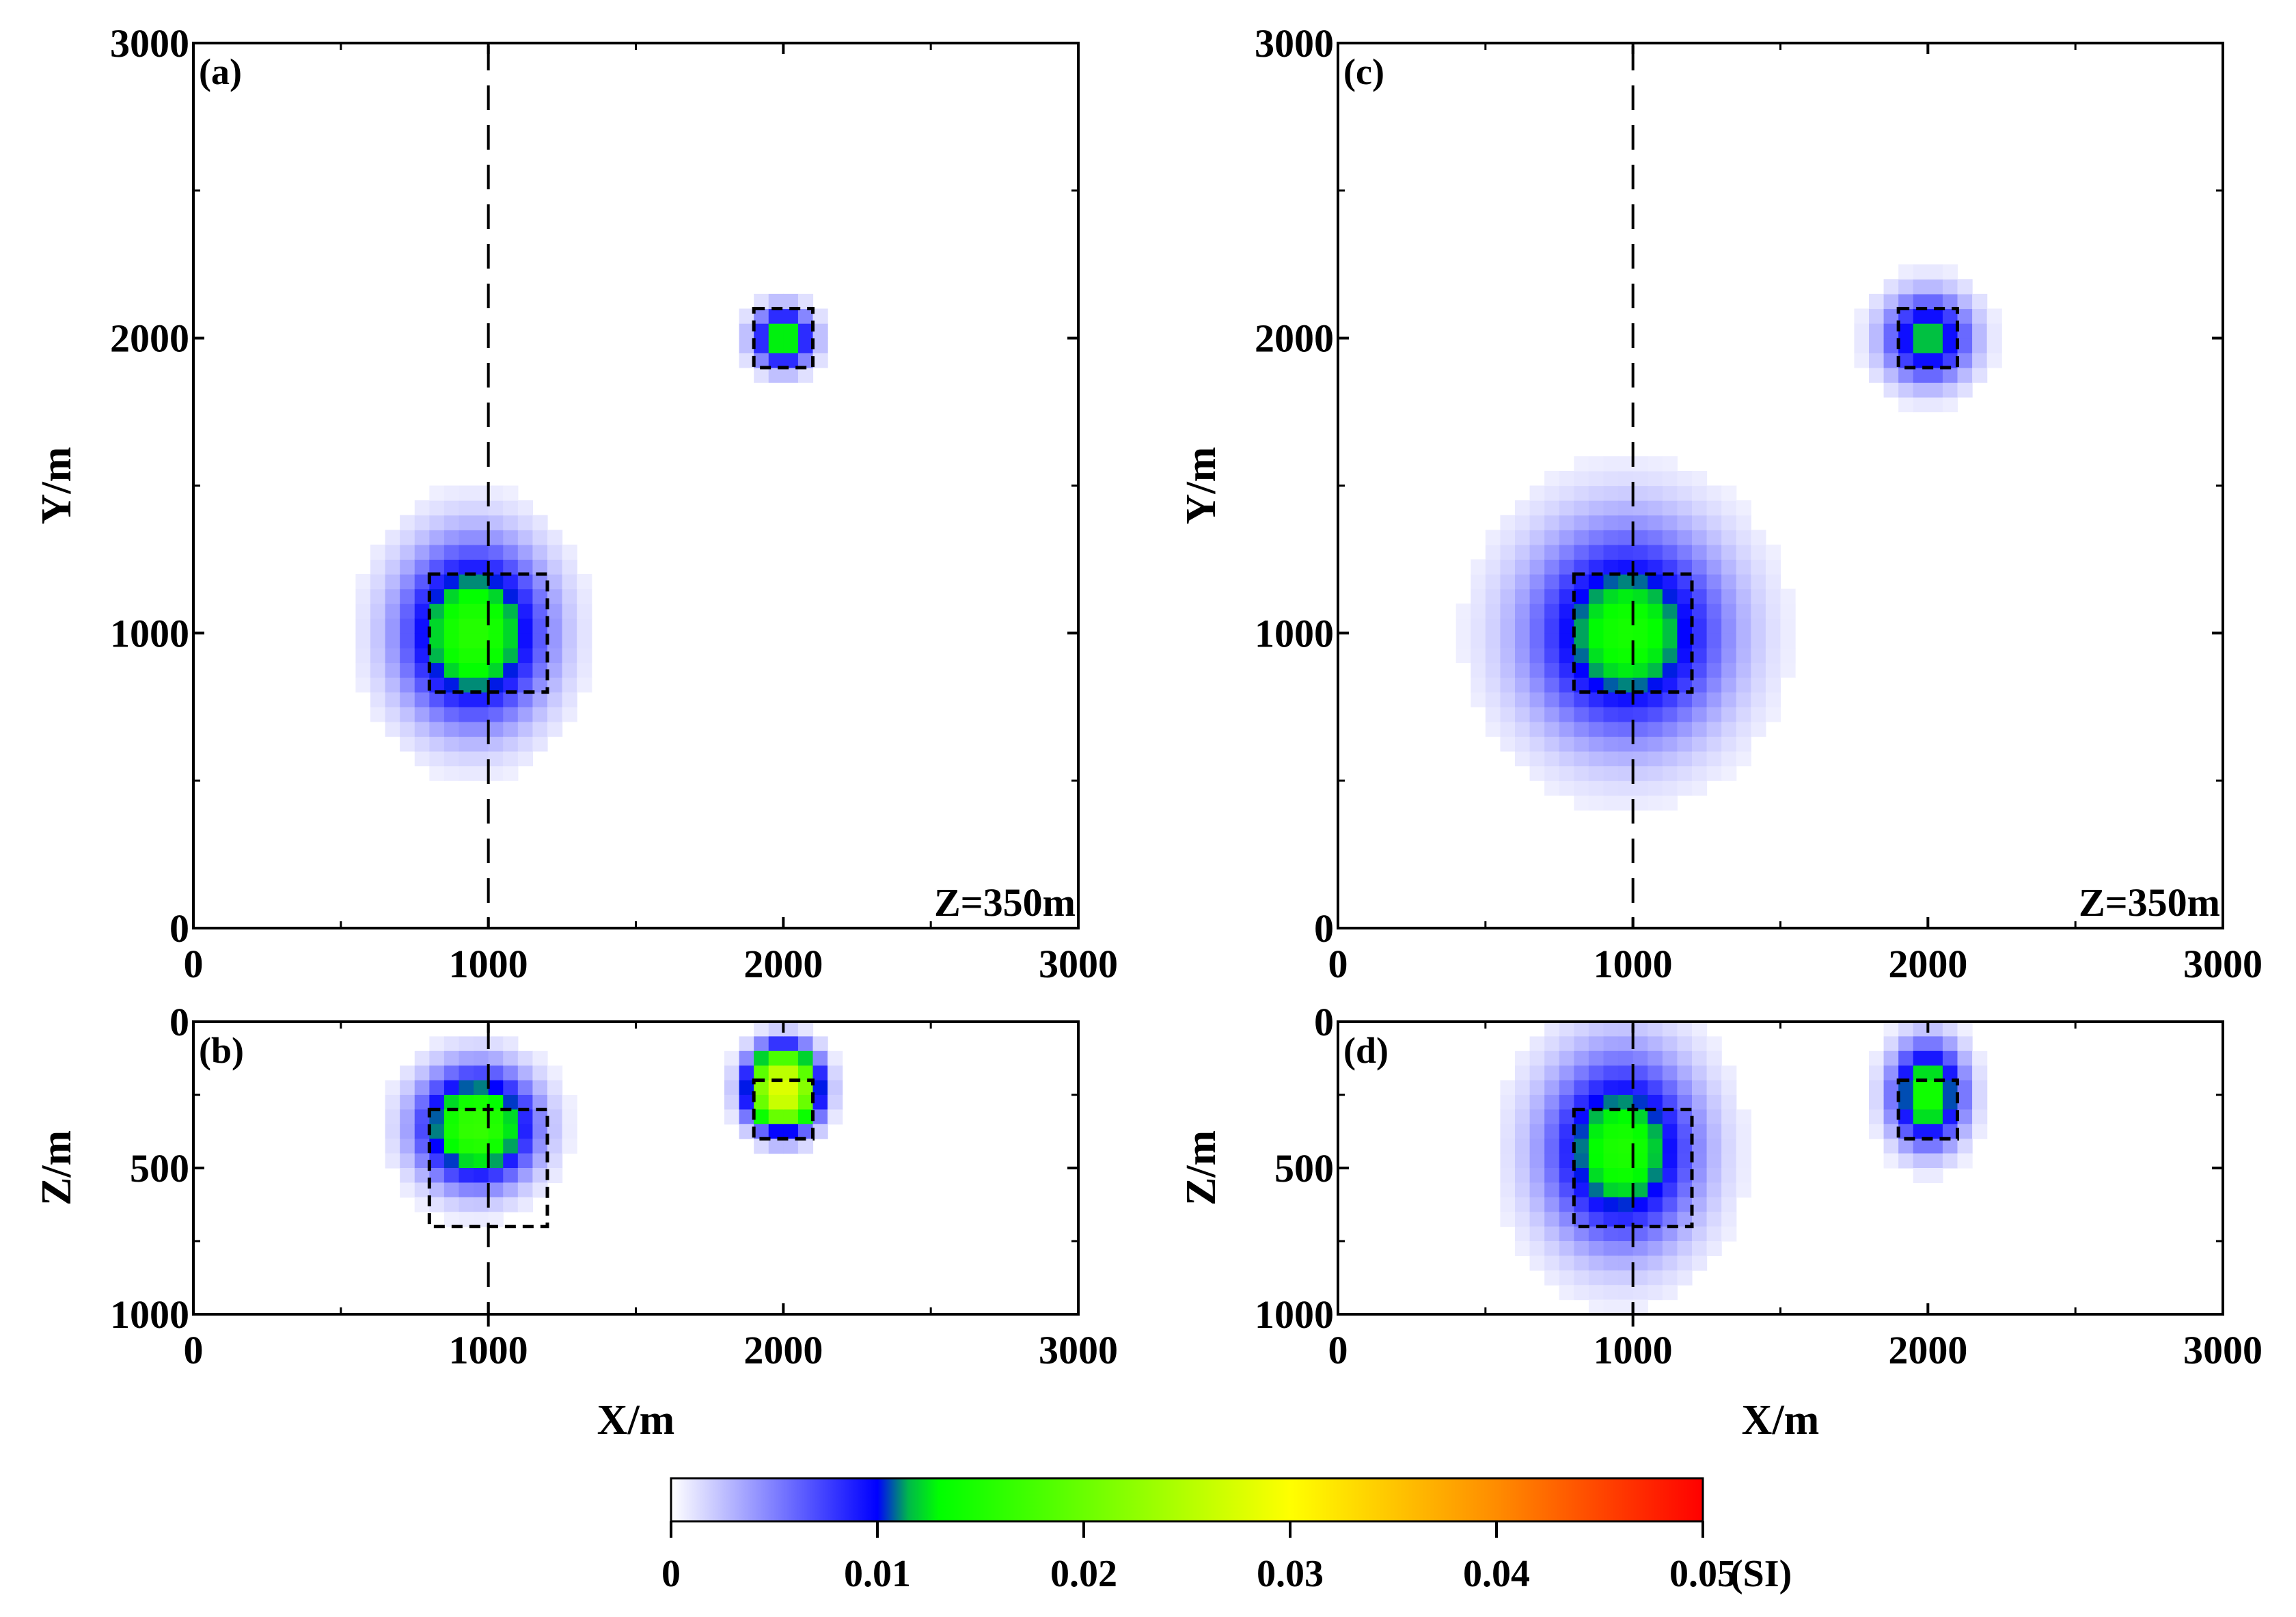  Describe the element at coordinates (783, 964) in the screenshot. I see `x-tick-label: 2000` at that location.